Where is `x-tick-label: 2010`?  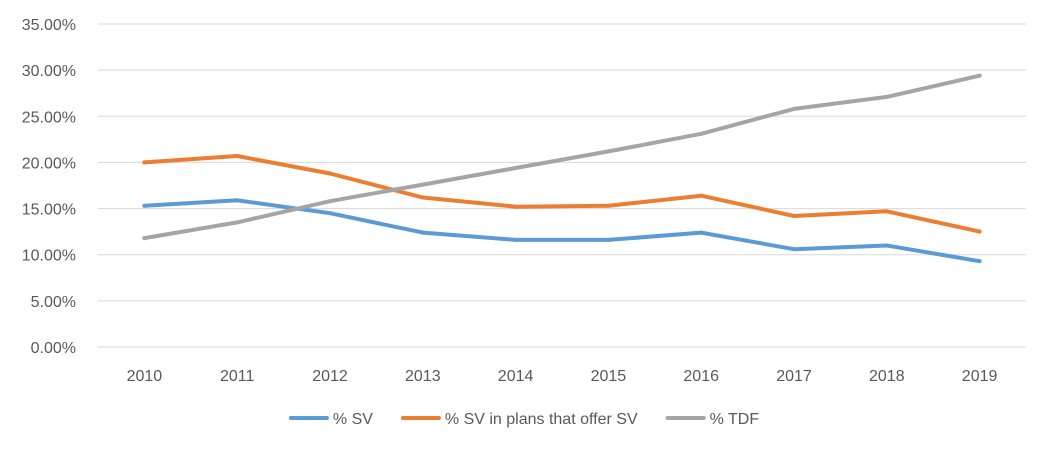
x-tick-label: 2010 is located at coordinates (145, 376).